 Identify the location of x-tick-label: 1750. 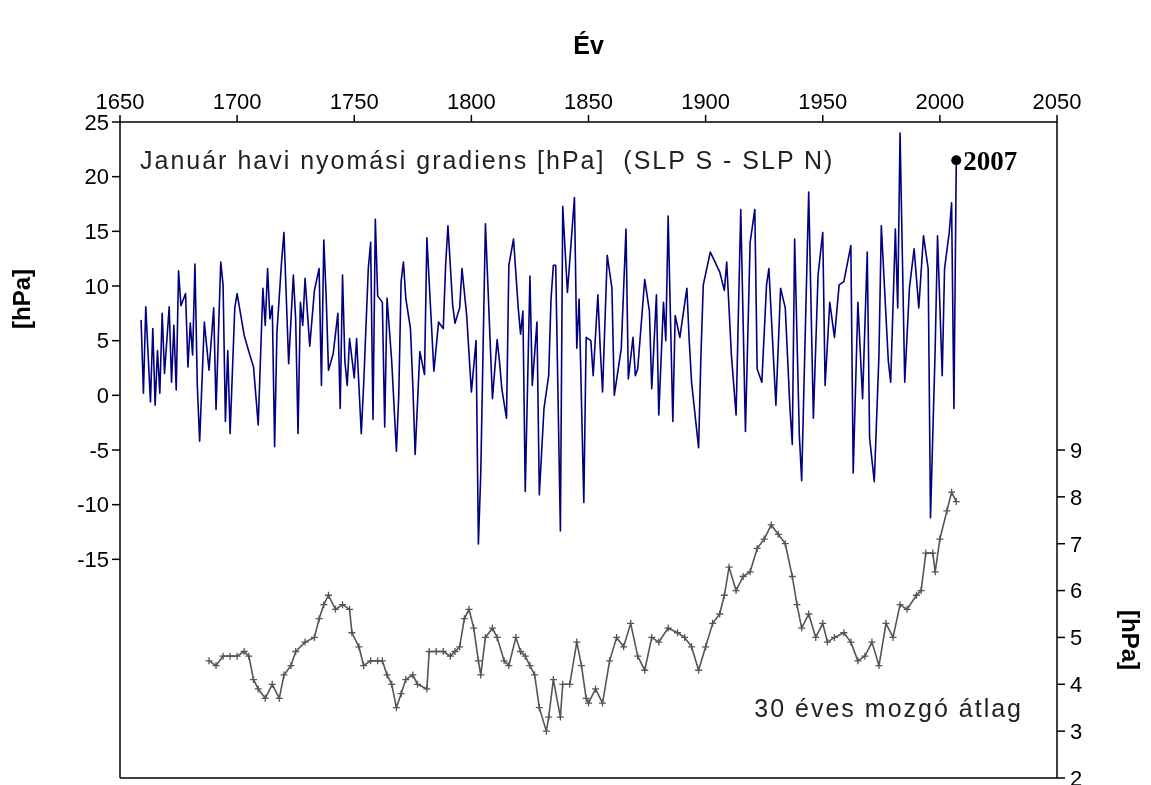
(354, 101).